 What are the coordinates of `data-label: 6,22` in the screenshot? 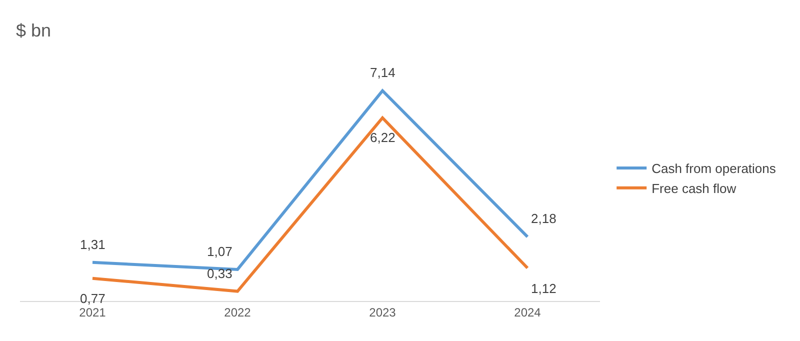 It's located at (383, 137).